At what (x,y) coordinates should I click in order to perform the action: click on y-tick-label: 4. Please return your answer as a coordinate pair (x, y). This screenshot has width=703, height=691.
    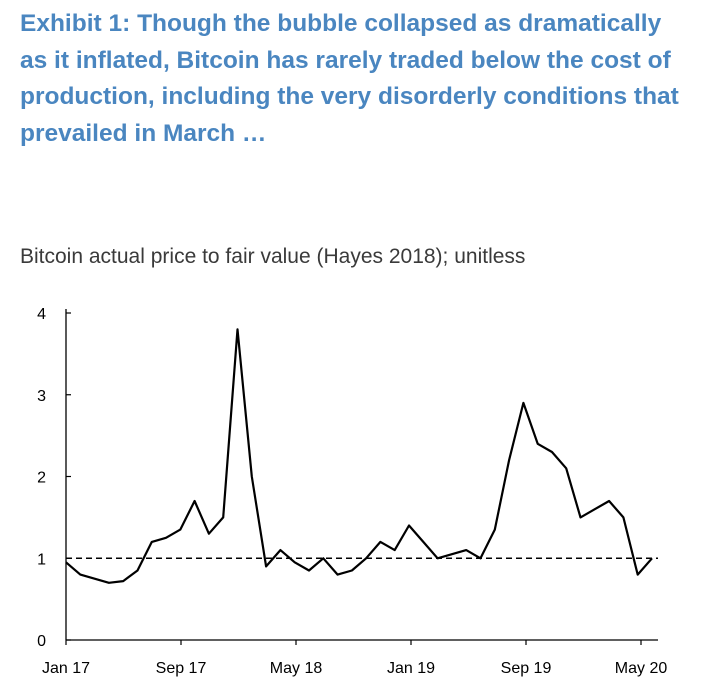
    Looking at the image, I should click on (41, 314).